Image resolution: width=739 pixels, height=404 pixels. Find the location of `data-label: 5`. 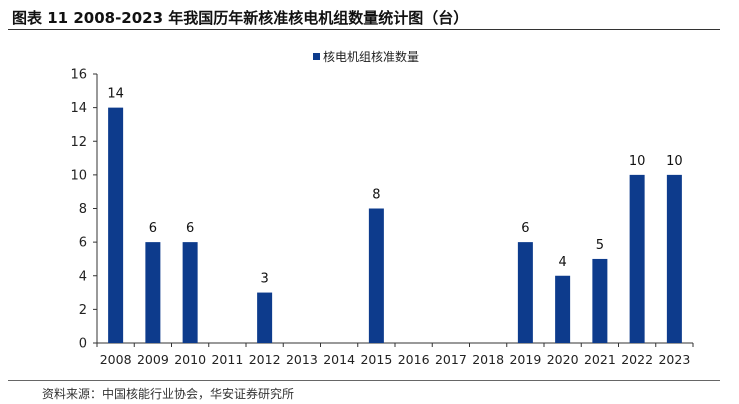

data-label: 5 is located at coordinates (600, 245).